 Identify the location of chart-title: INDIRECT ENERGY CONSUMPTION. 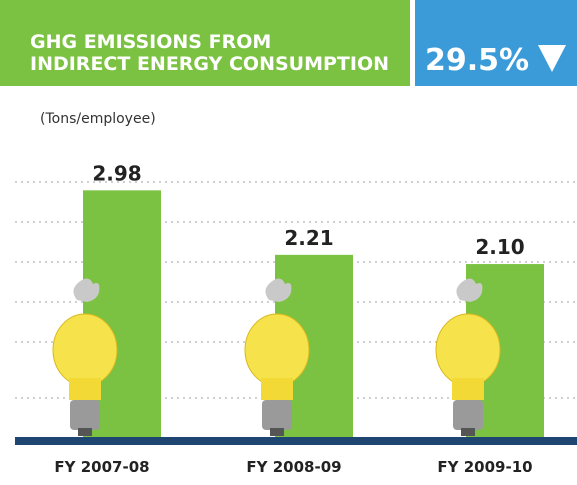
(209, 64).